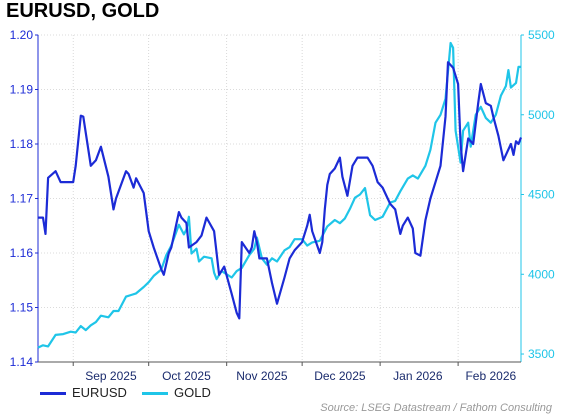 Image resolution: width=562 pixels, height=417 pixels. Describe the element at coordinates (541, 195) in the screenshot. I see `y-right-tick-label: 4500` at that location.